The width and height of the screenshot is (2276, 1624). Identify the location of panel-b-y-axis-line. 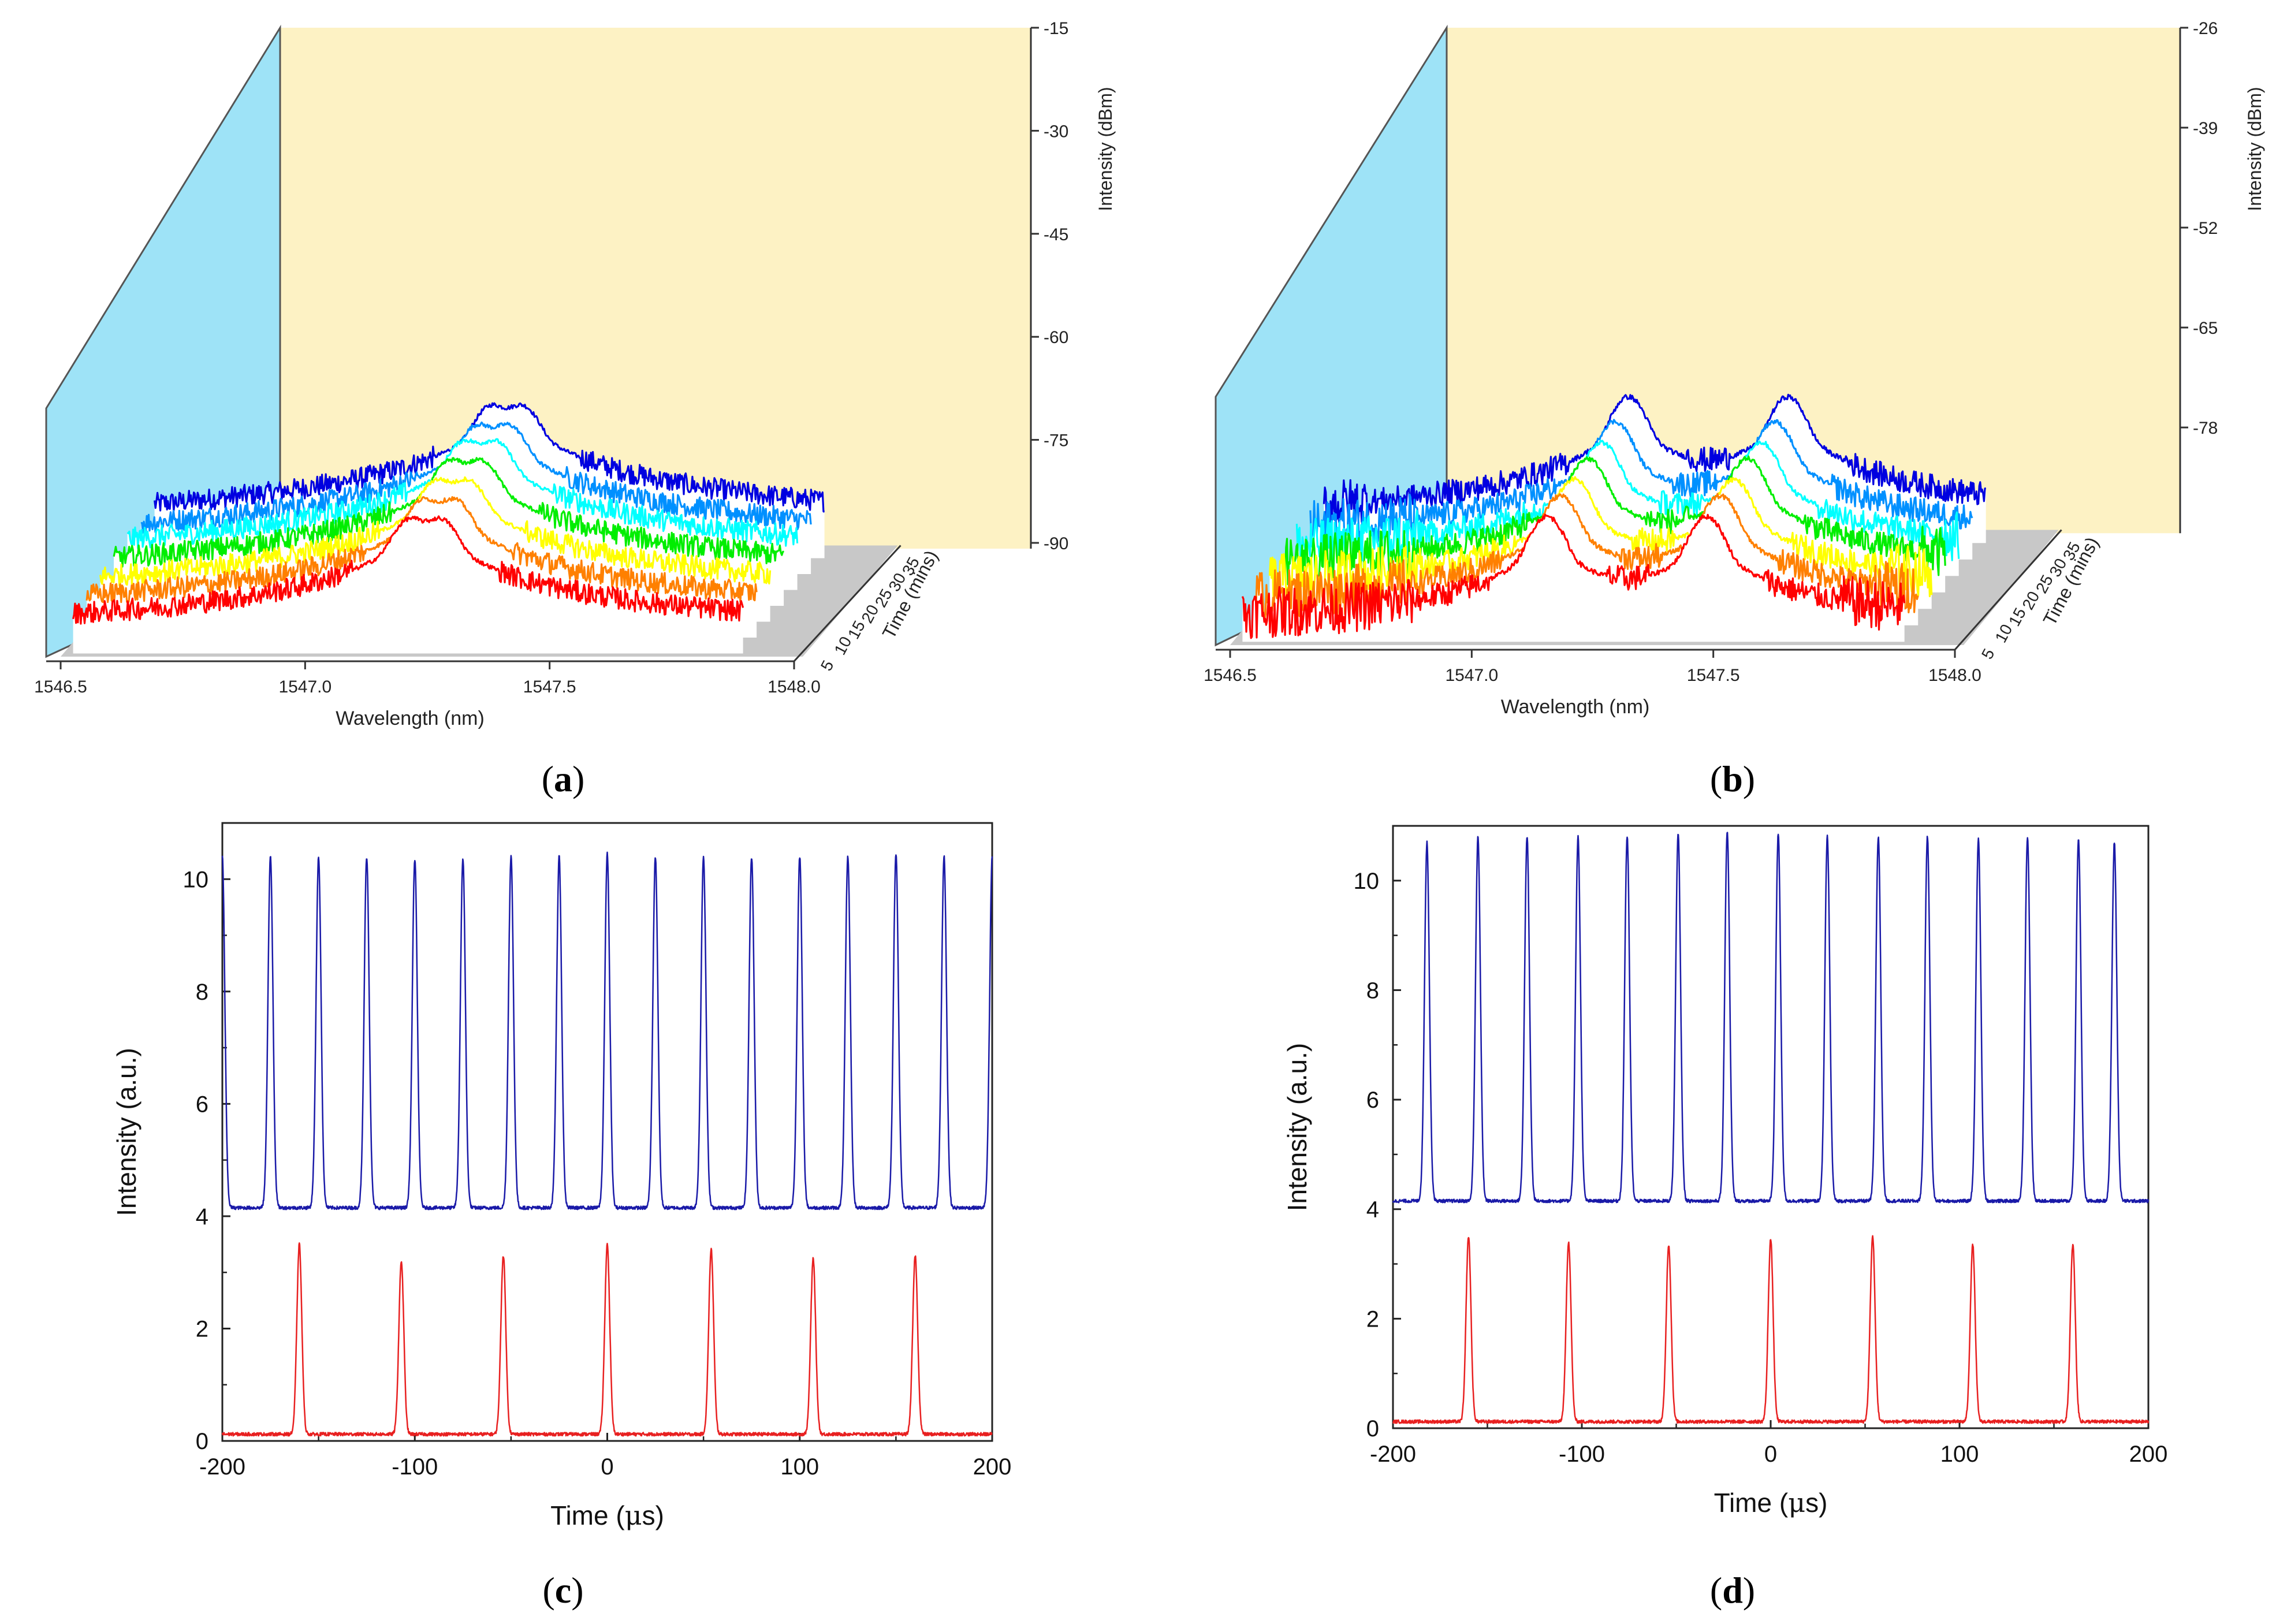
(2008, 589).